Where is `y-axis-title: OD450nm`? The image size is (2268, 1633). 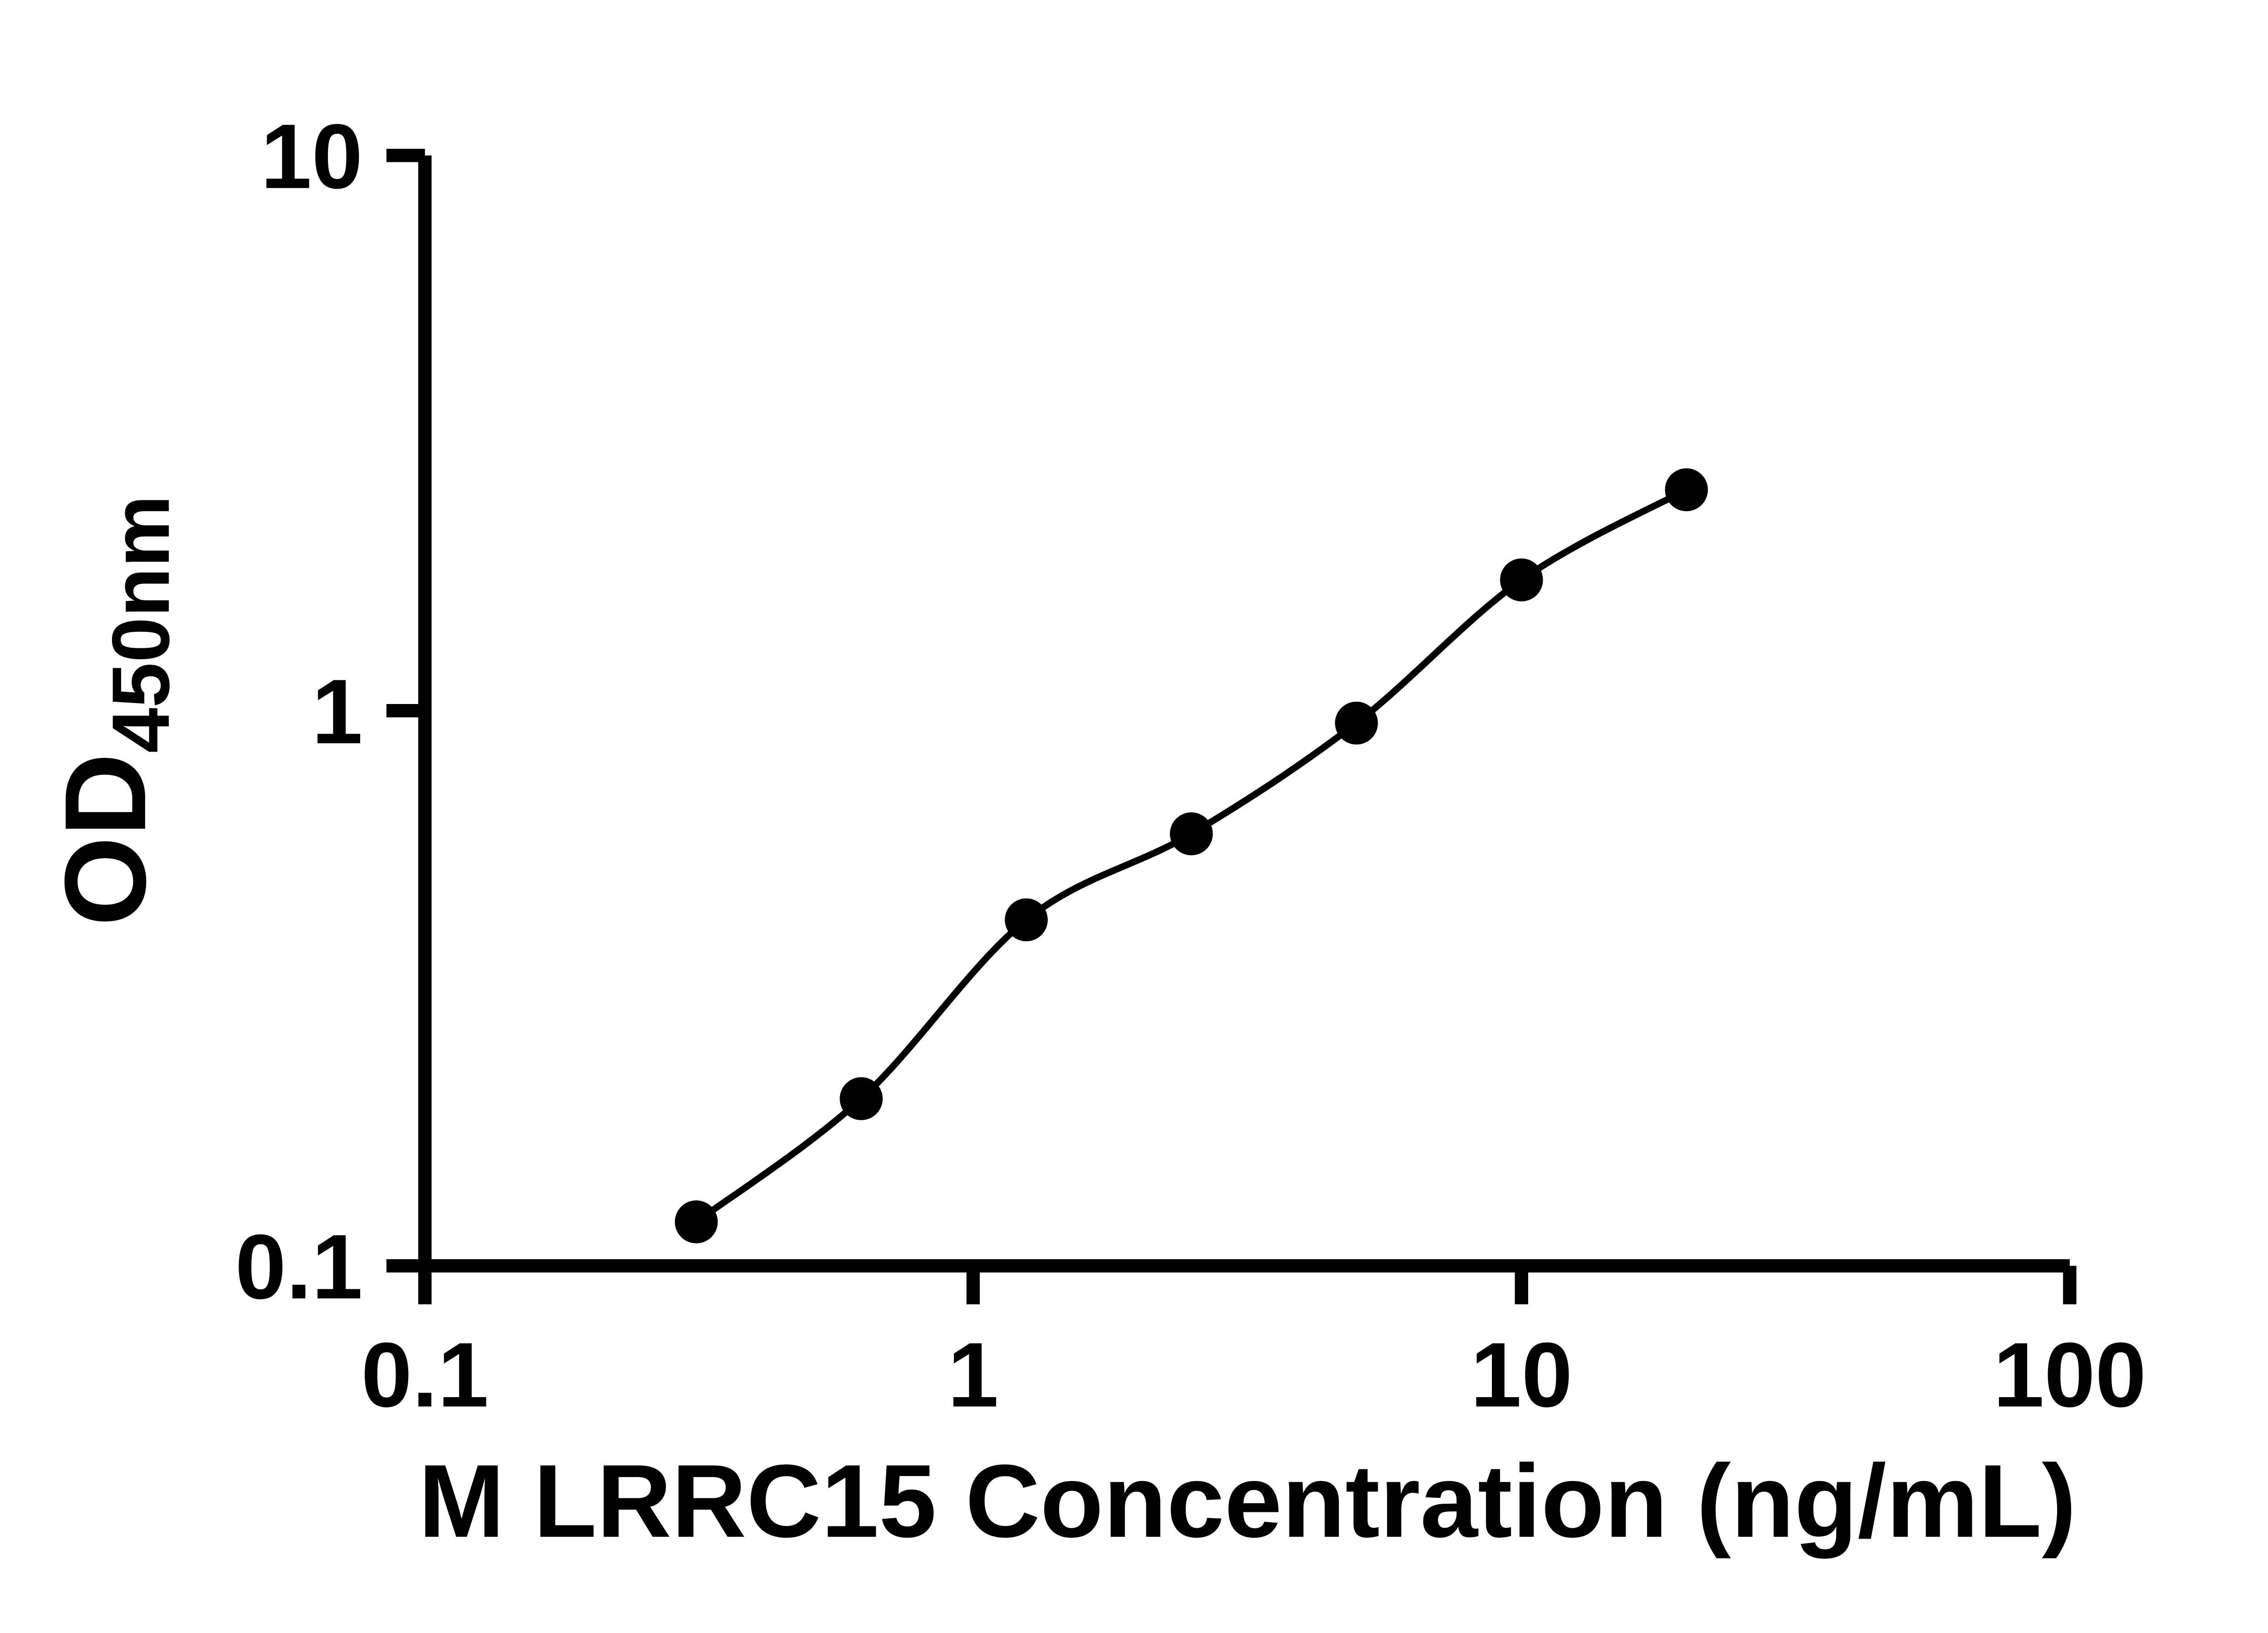 y-axis-title: OD450nm is located at coordinates (113, 710).